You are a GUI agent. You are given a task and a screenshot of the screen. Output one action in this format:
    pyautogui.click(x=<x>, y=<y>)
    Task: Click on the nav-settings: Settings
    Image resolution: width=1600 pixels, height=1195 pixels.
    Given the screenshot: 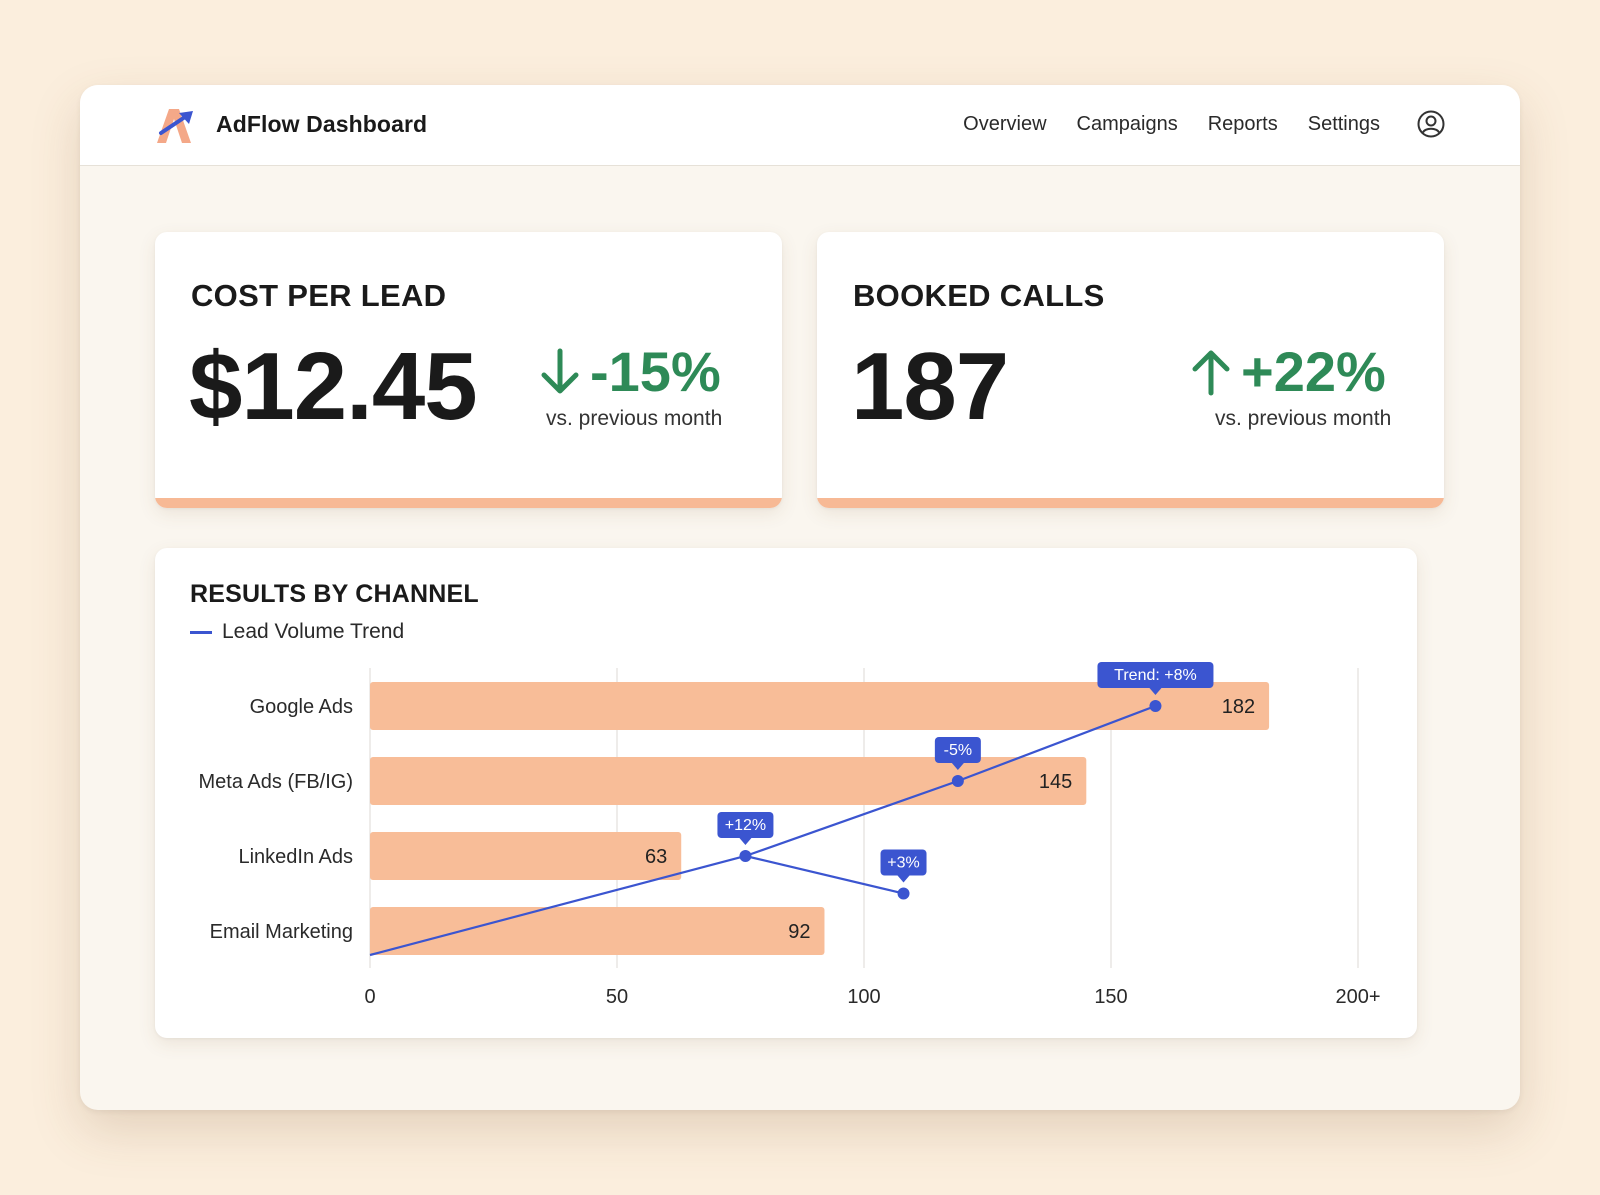 What is the action you would take?
    pyautogui.click(x=1343, y=124)
    